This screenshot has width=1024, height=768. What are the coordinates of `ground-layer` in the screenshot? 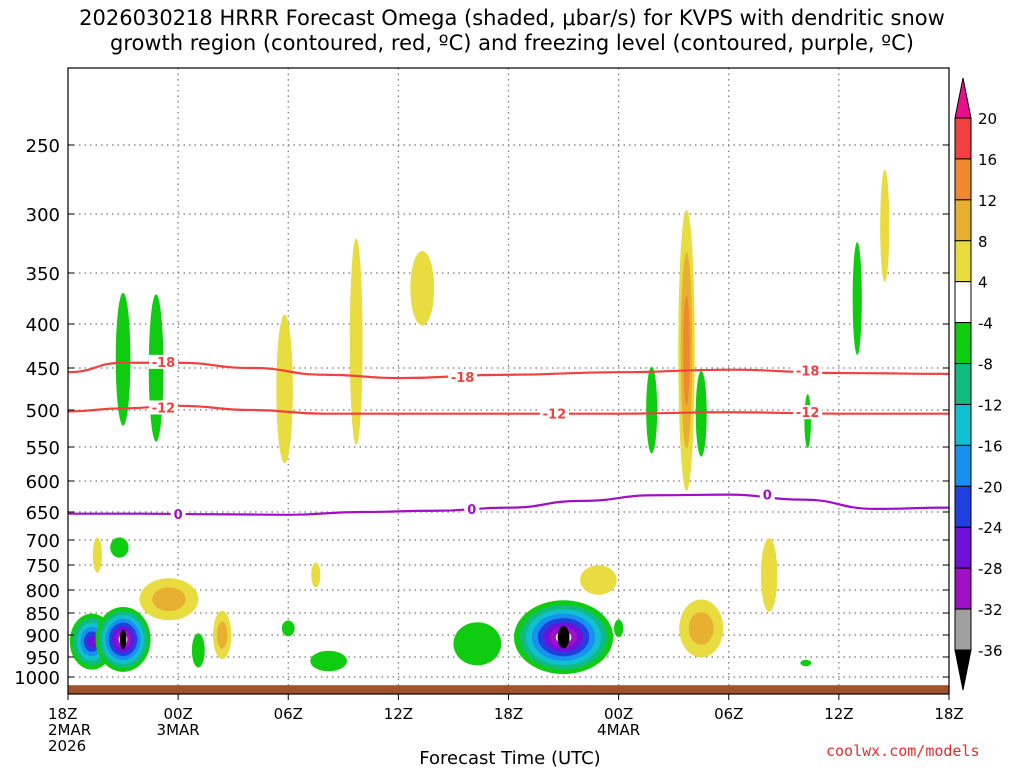 It's located at (508, 689).